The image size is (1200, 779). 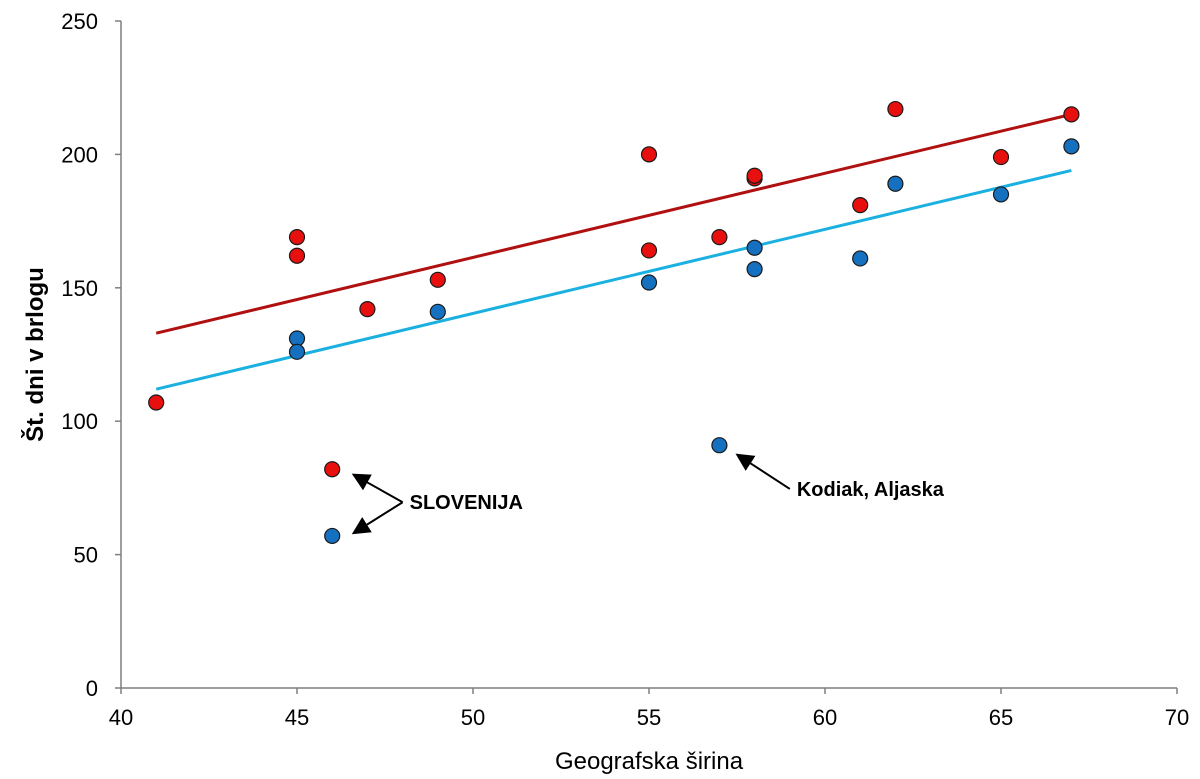 What do you see at coordinates (297, 717) in the screenshot?
I see `x-tick-label: 45` at bounding box center [297, 717].